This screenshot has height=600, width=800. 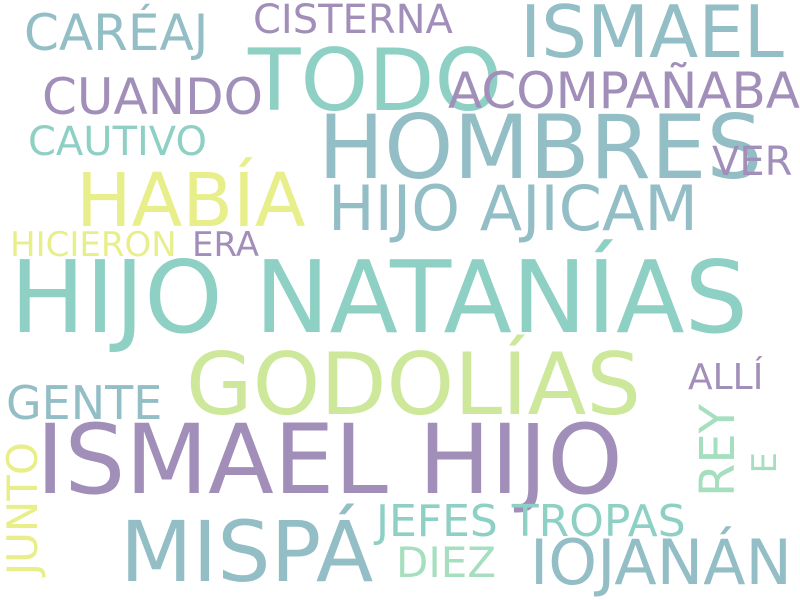 What do you see at coordinates (116, 33) in the screenshot?
I see `word-careaj: CARÉAJ` at bounding box center [116, 33].